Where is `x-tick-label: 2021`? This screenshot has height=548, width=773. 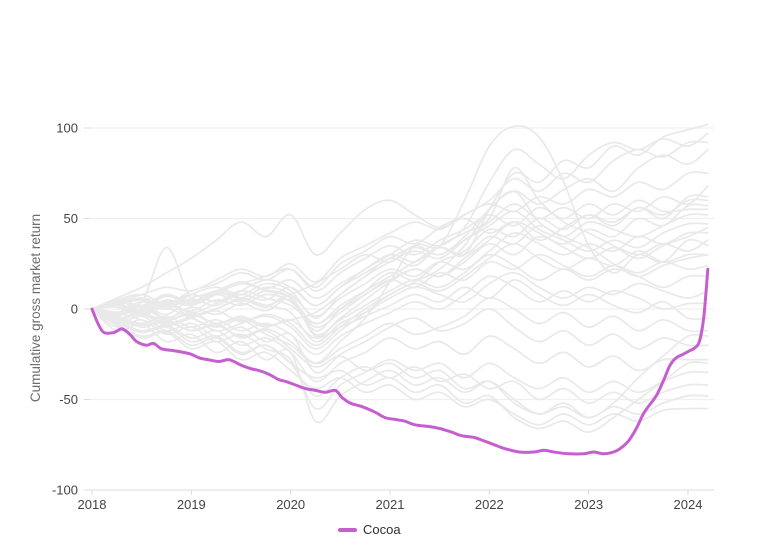 x-tick-label: 2021 is located at coordinates (390, 504).